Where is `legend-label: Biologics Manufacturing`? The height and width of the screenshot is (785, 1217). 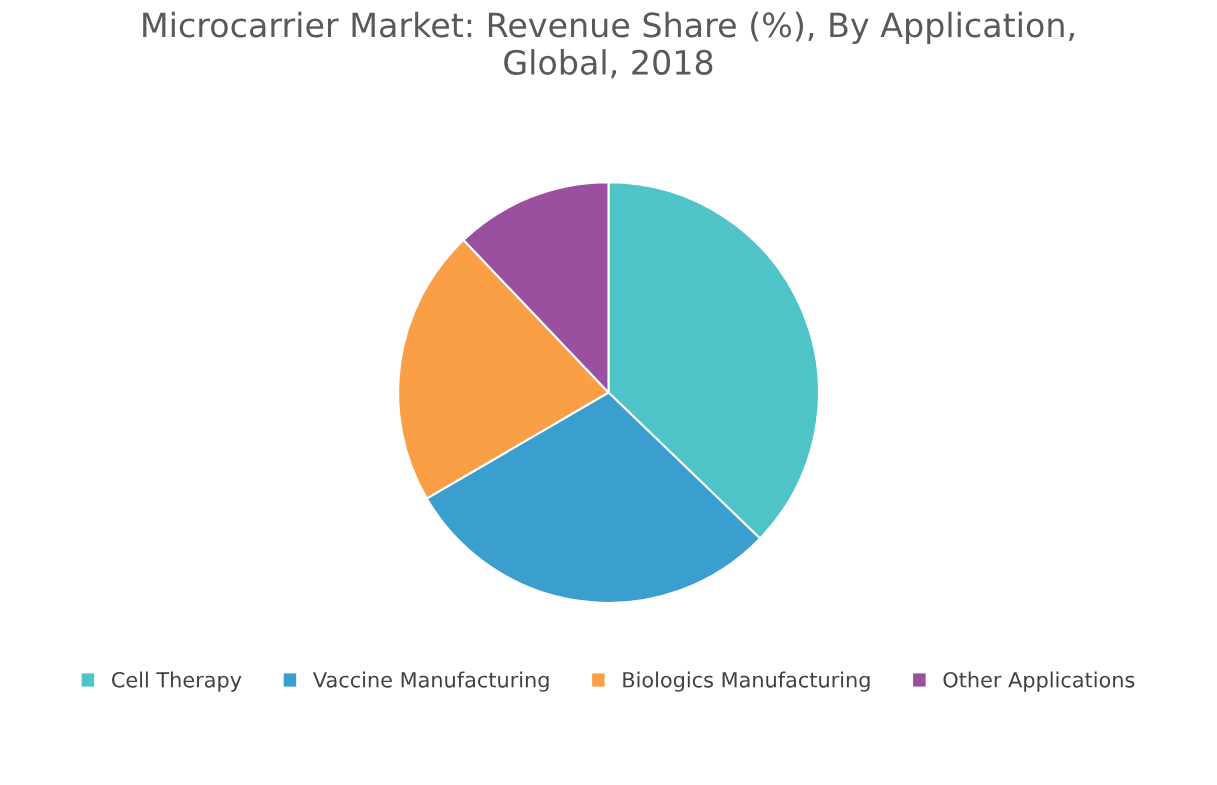
legend-label: Biologics Manufacturing is located at coordinates (746, 681).